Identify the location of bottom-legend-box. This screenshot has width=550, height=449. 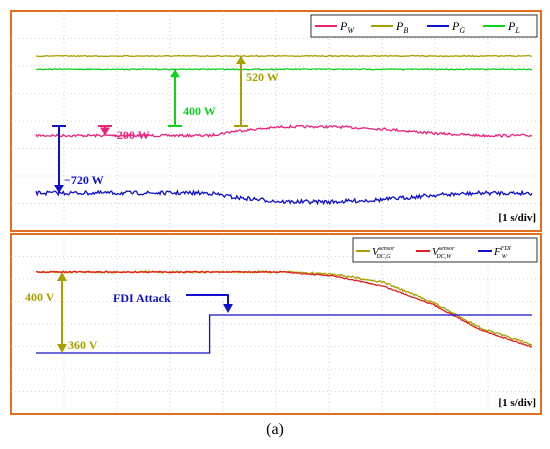
(445, 250).